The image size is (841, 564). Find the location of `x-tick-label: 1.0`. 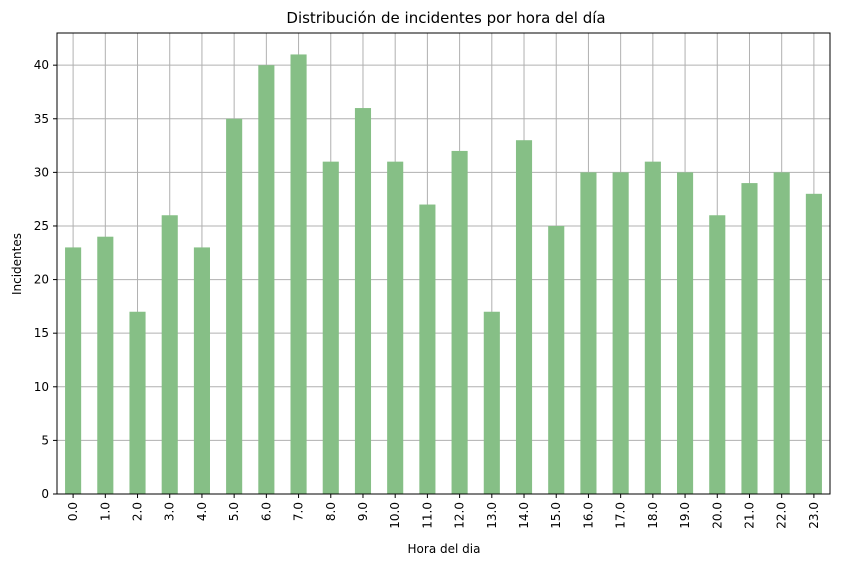

x-tick-label: 1.0 is located at coordinates (105, 511).